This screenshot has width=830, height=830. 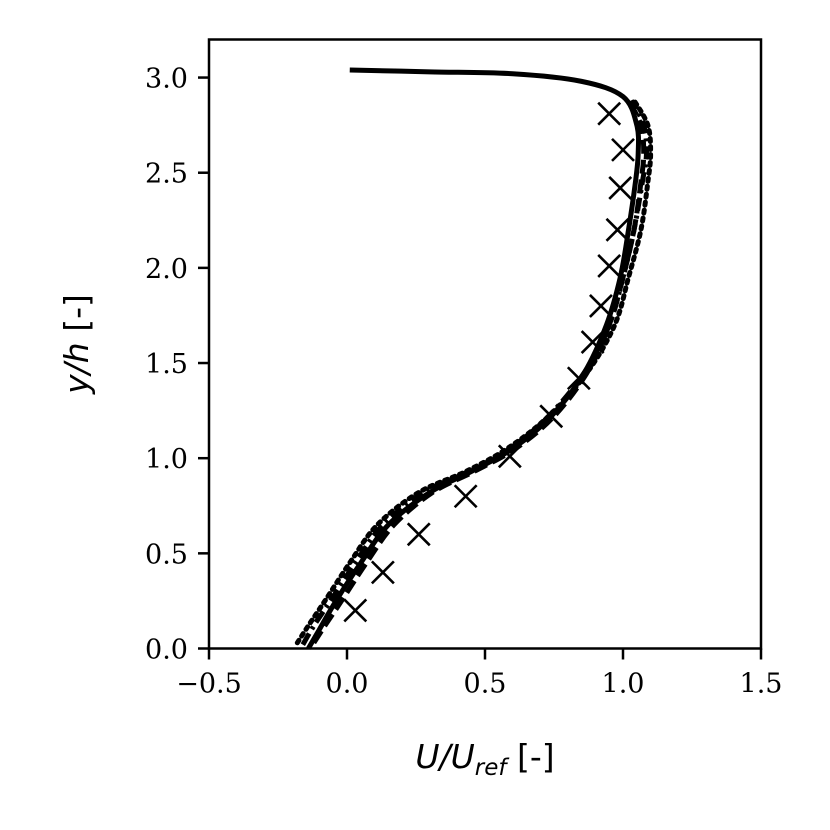 I want to click on y-axis-label-main: y/h, so click(x=76, y=368).